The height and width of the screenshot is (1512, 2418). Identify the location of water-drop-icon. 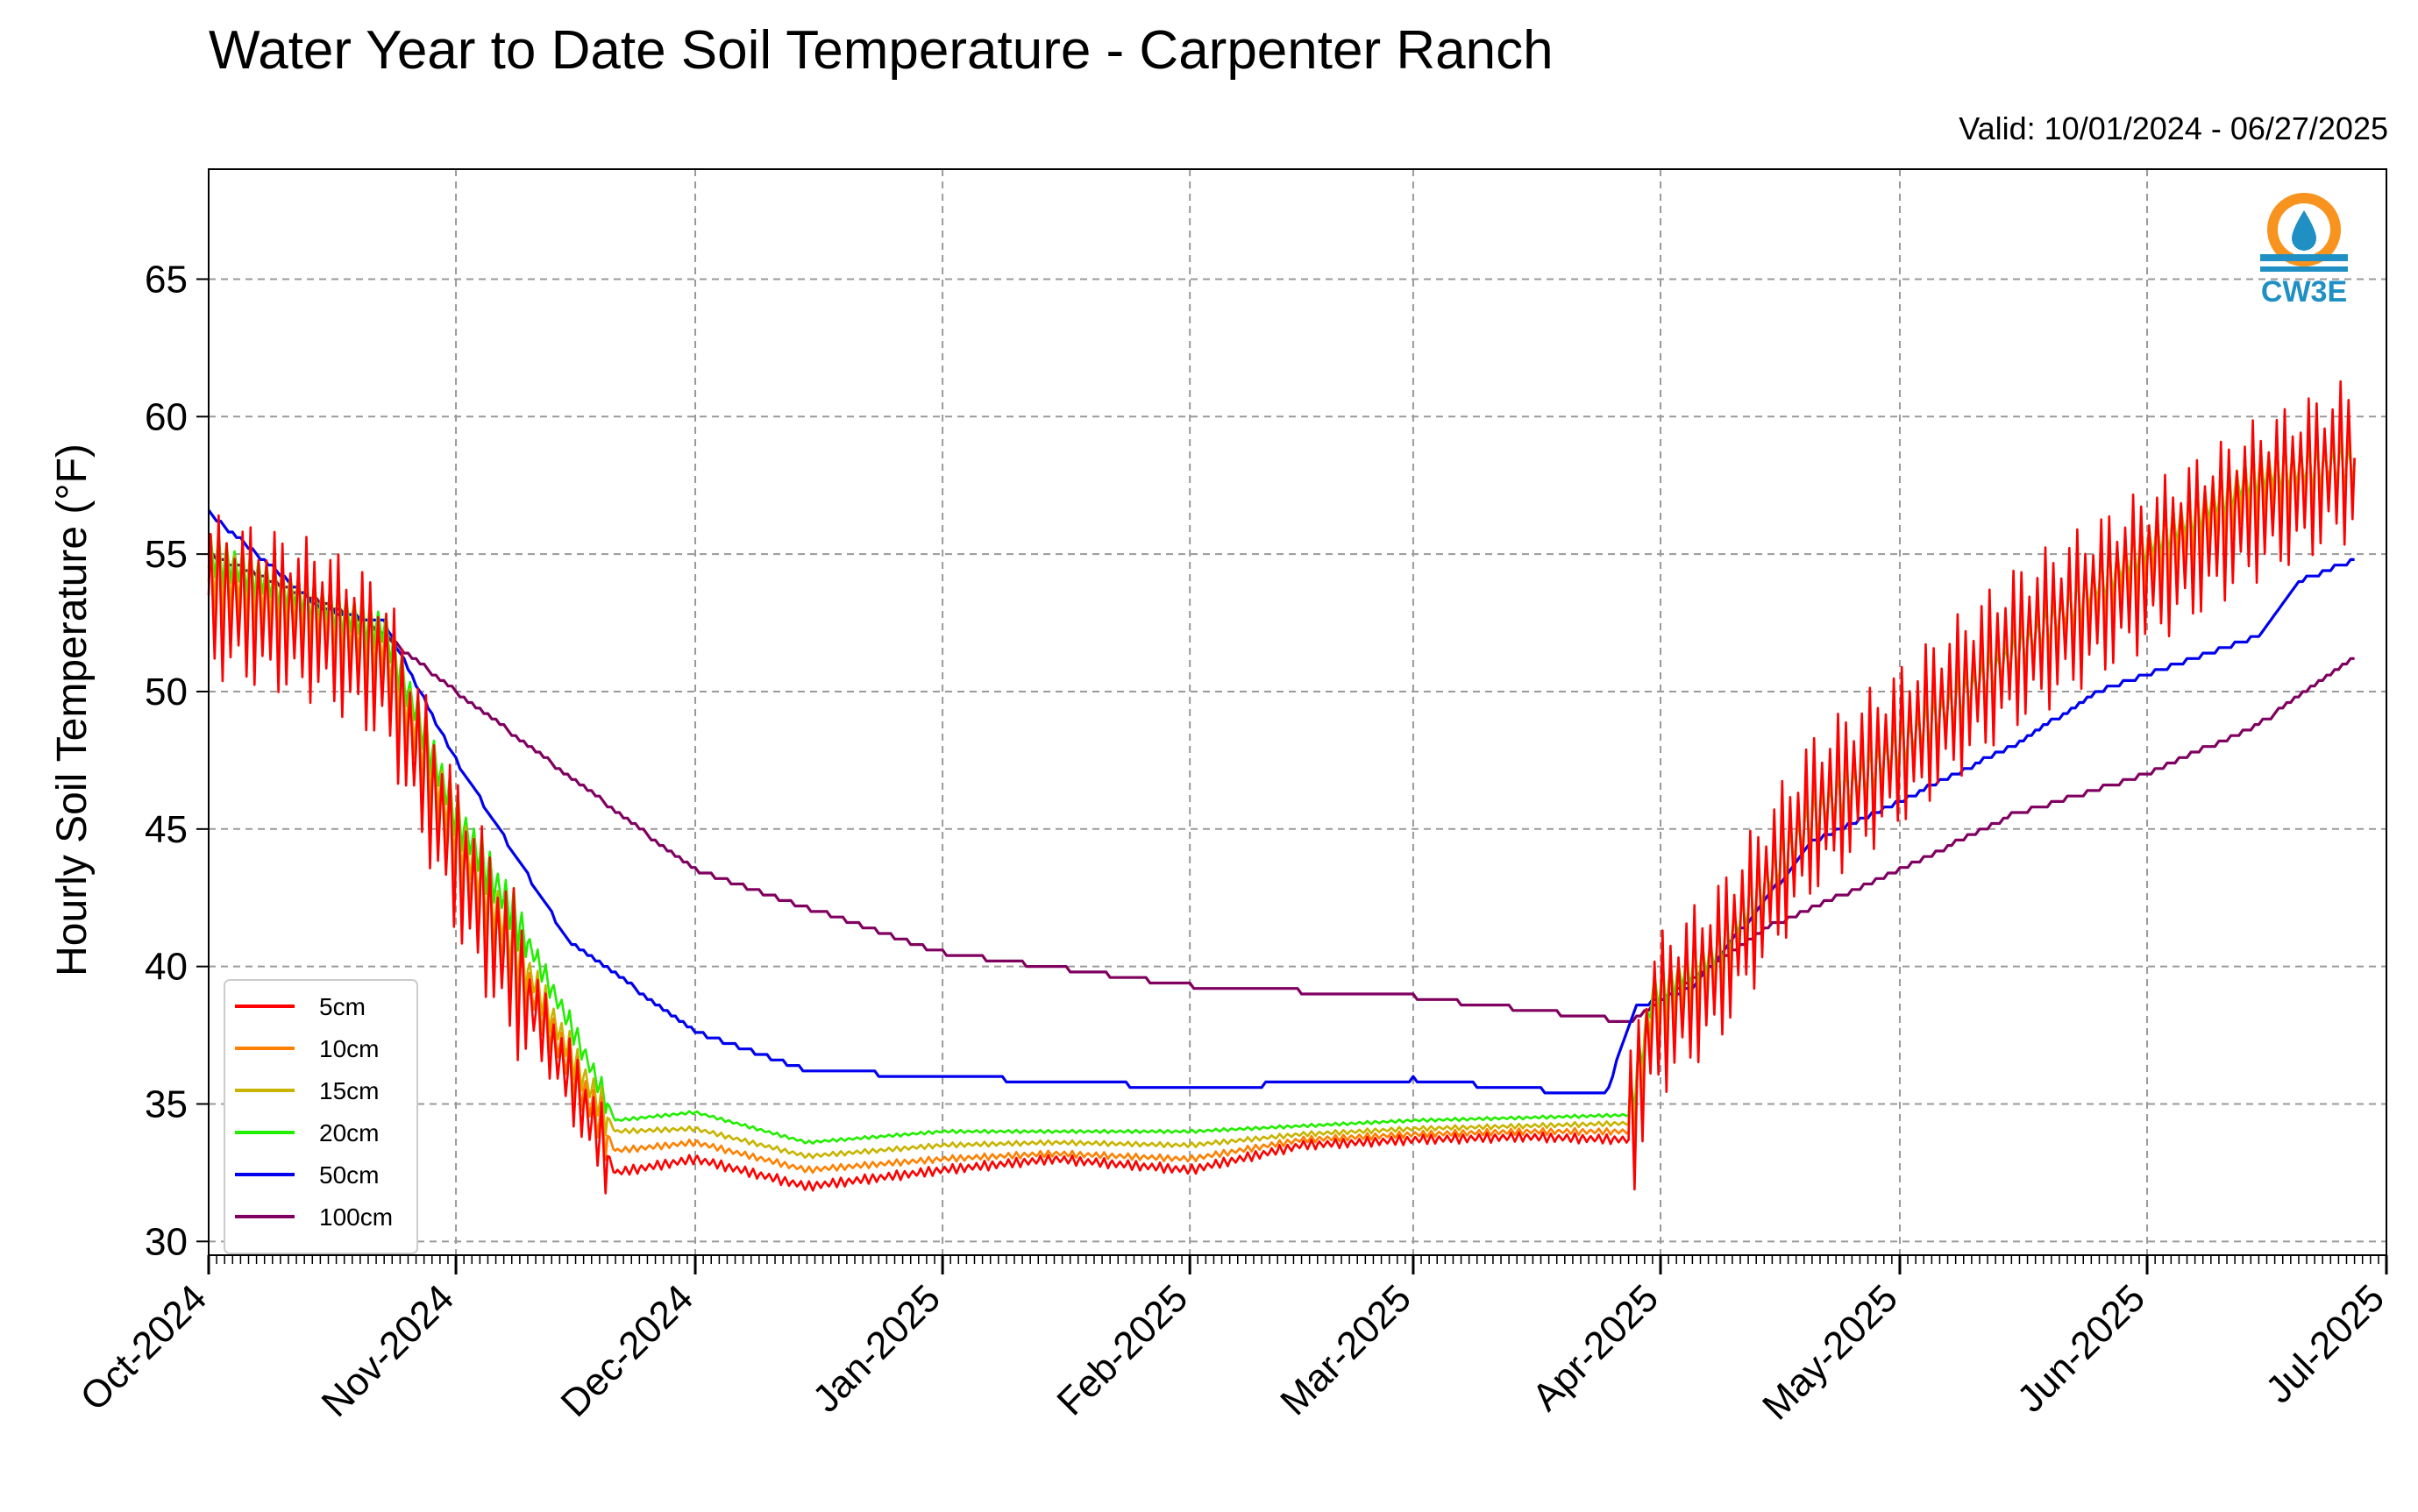
(2304, 230).